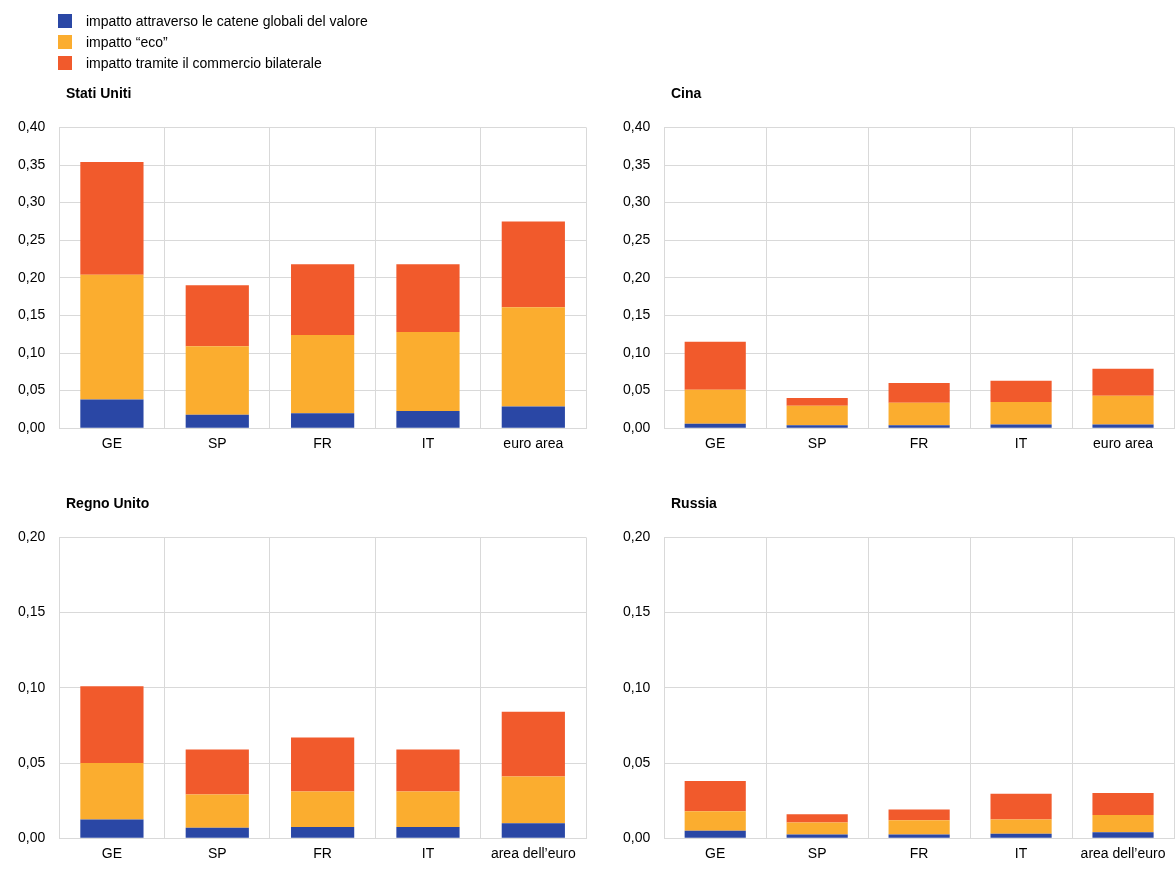  Describe the element at coordinates (204, 62) in the screenshot. I see `legend-label: impatto tramite il commercio bilaterale` at that location.